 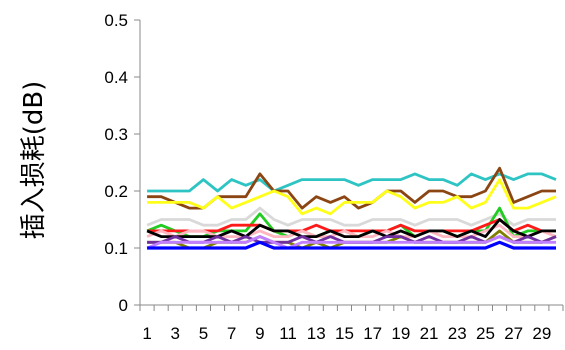 What do you see at coordinates (372, 333) in the screenshot?
I see `x-tick-label: 17` at bounding box center [372, 333].